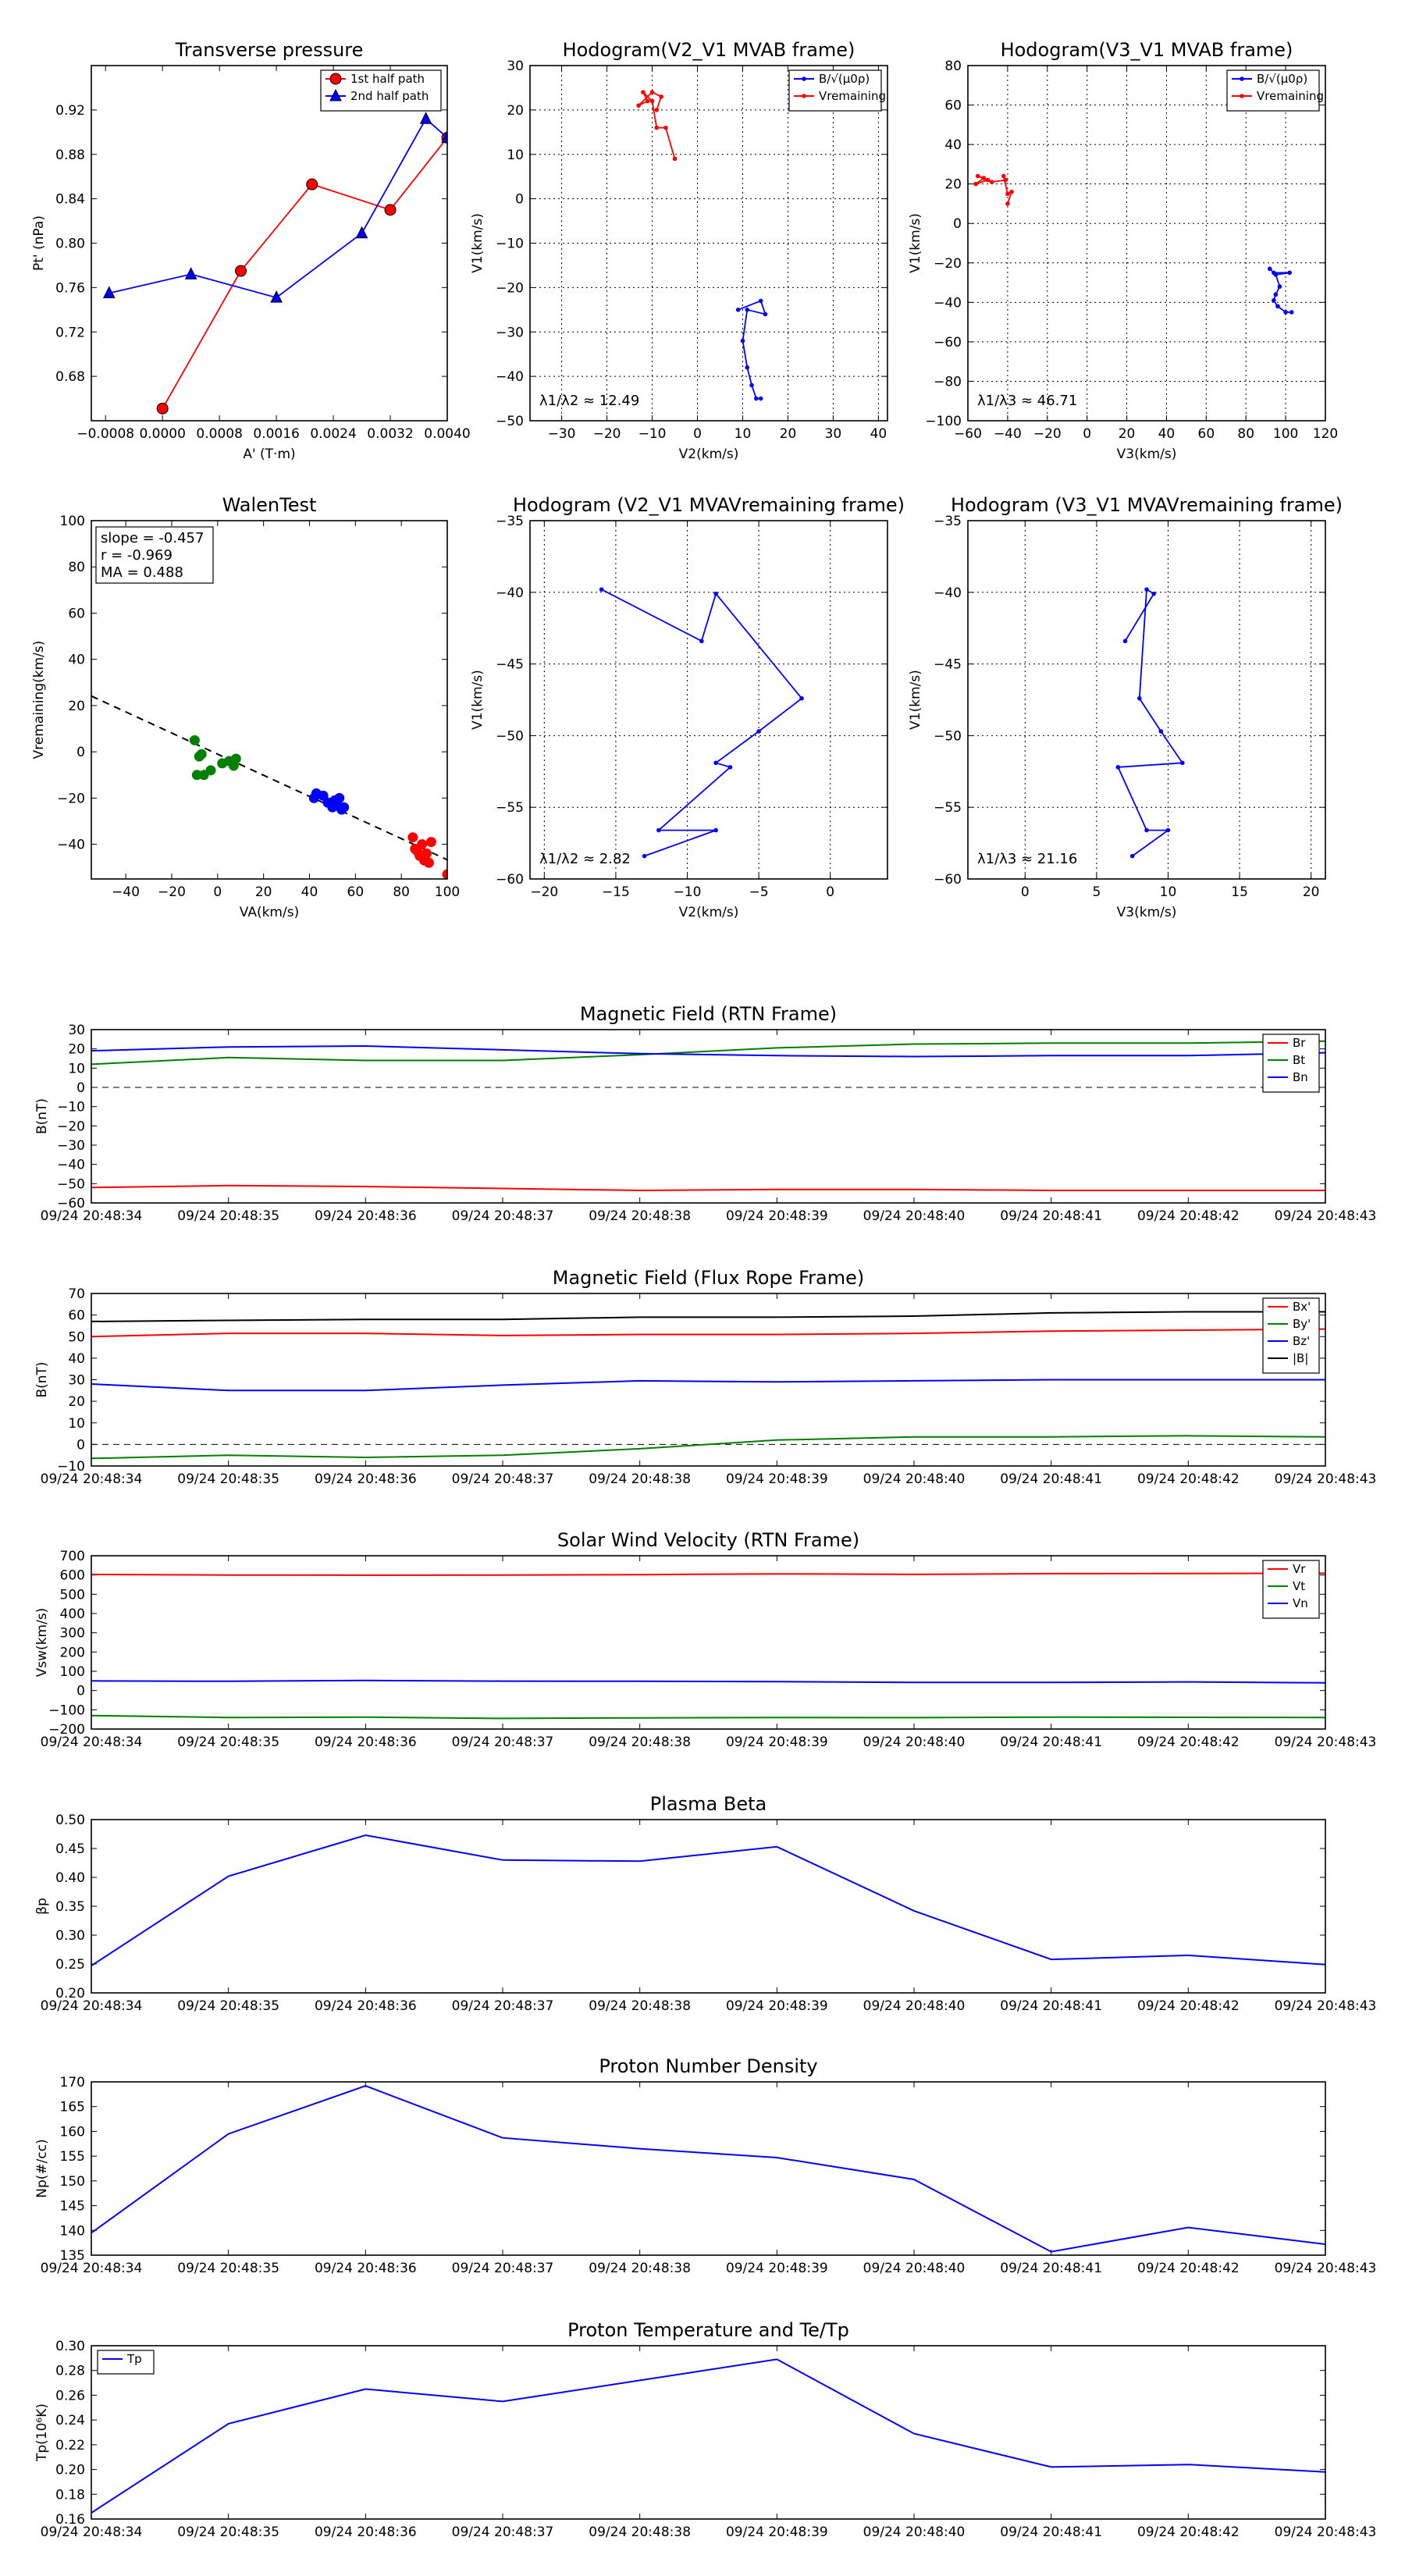  I want to click on y-tick-label: −100, so click(67, 1710).